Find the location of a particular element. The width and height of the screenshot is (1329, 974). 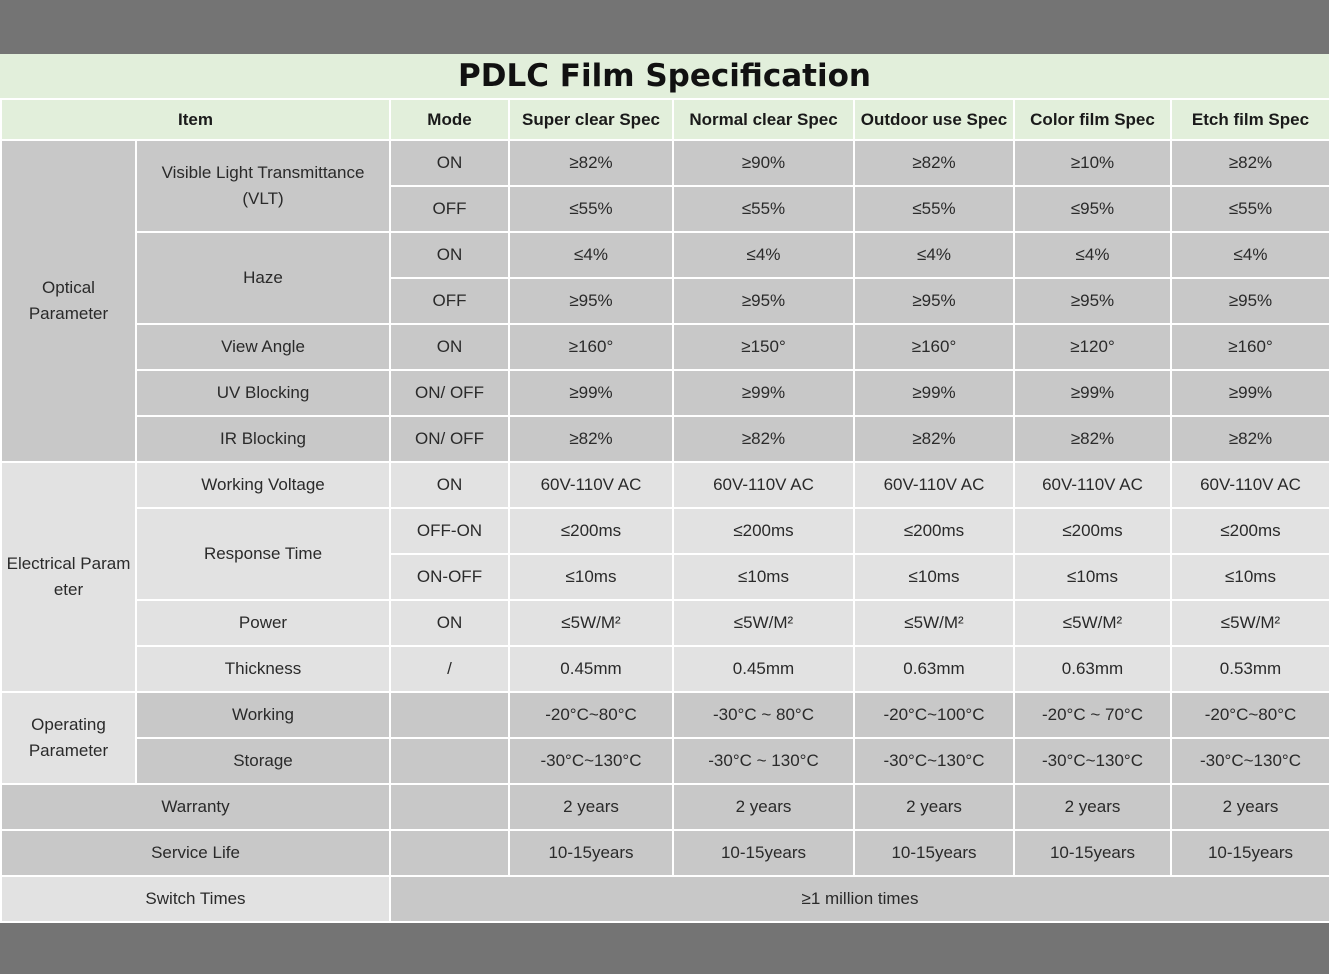

value-cell: -20°C~80°C is located at coordinates (1249, 715).